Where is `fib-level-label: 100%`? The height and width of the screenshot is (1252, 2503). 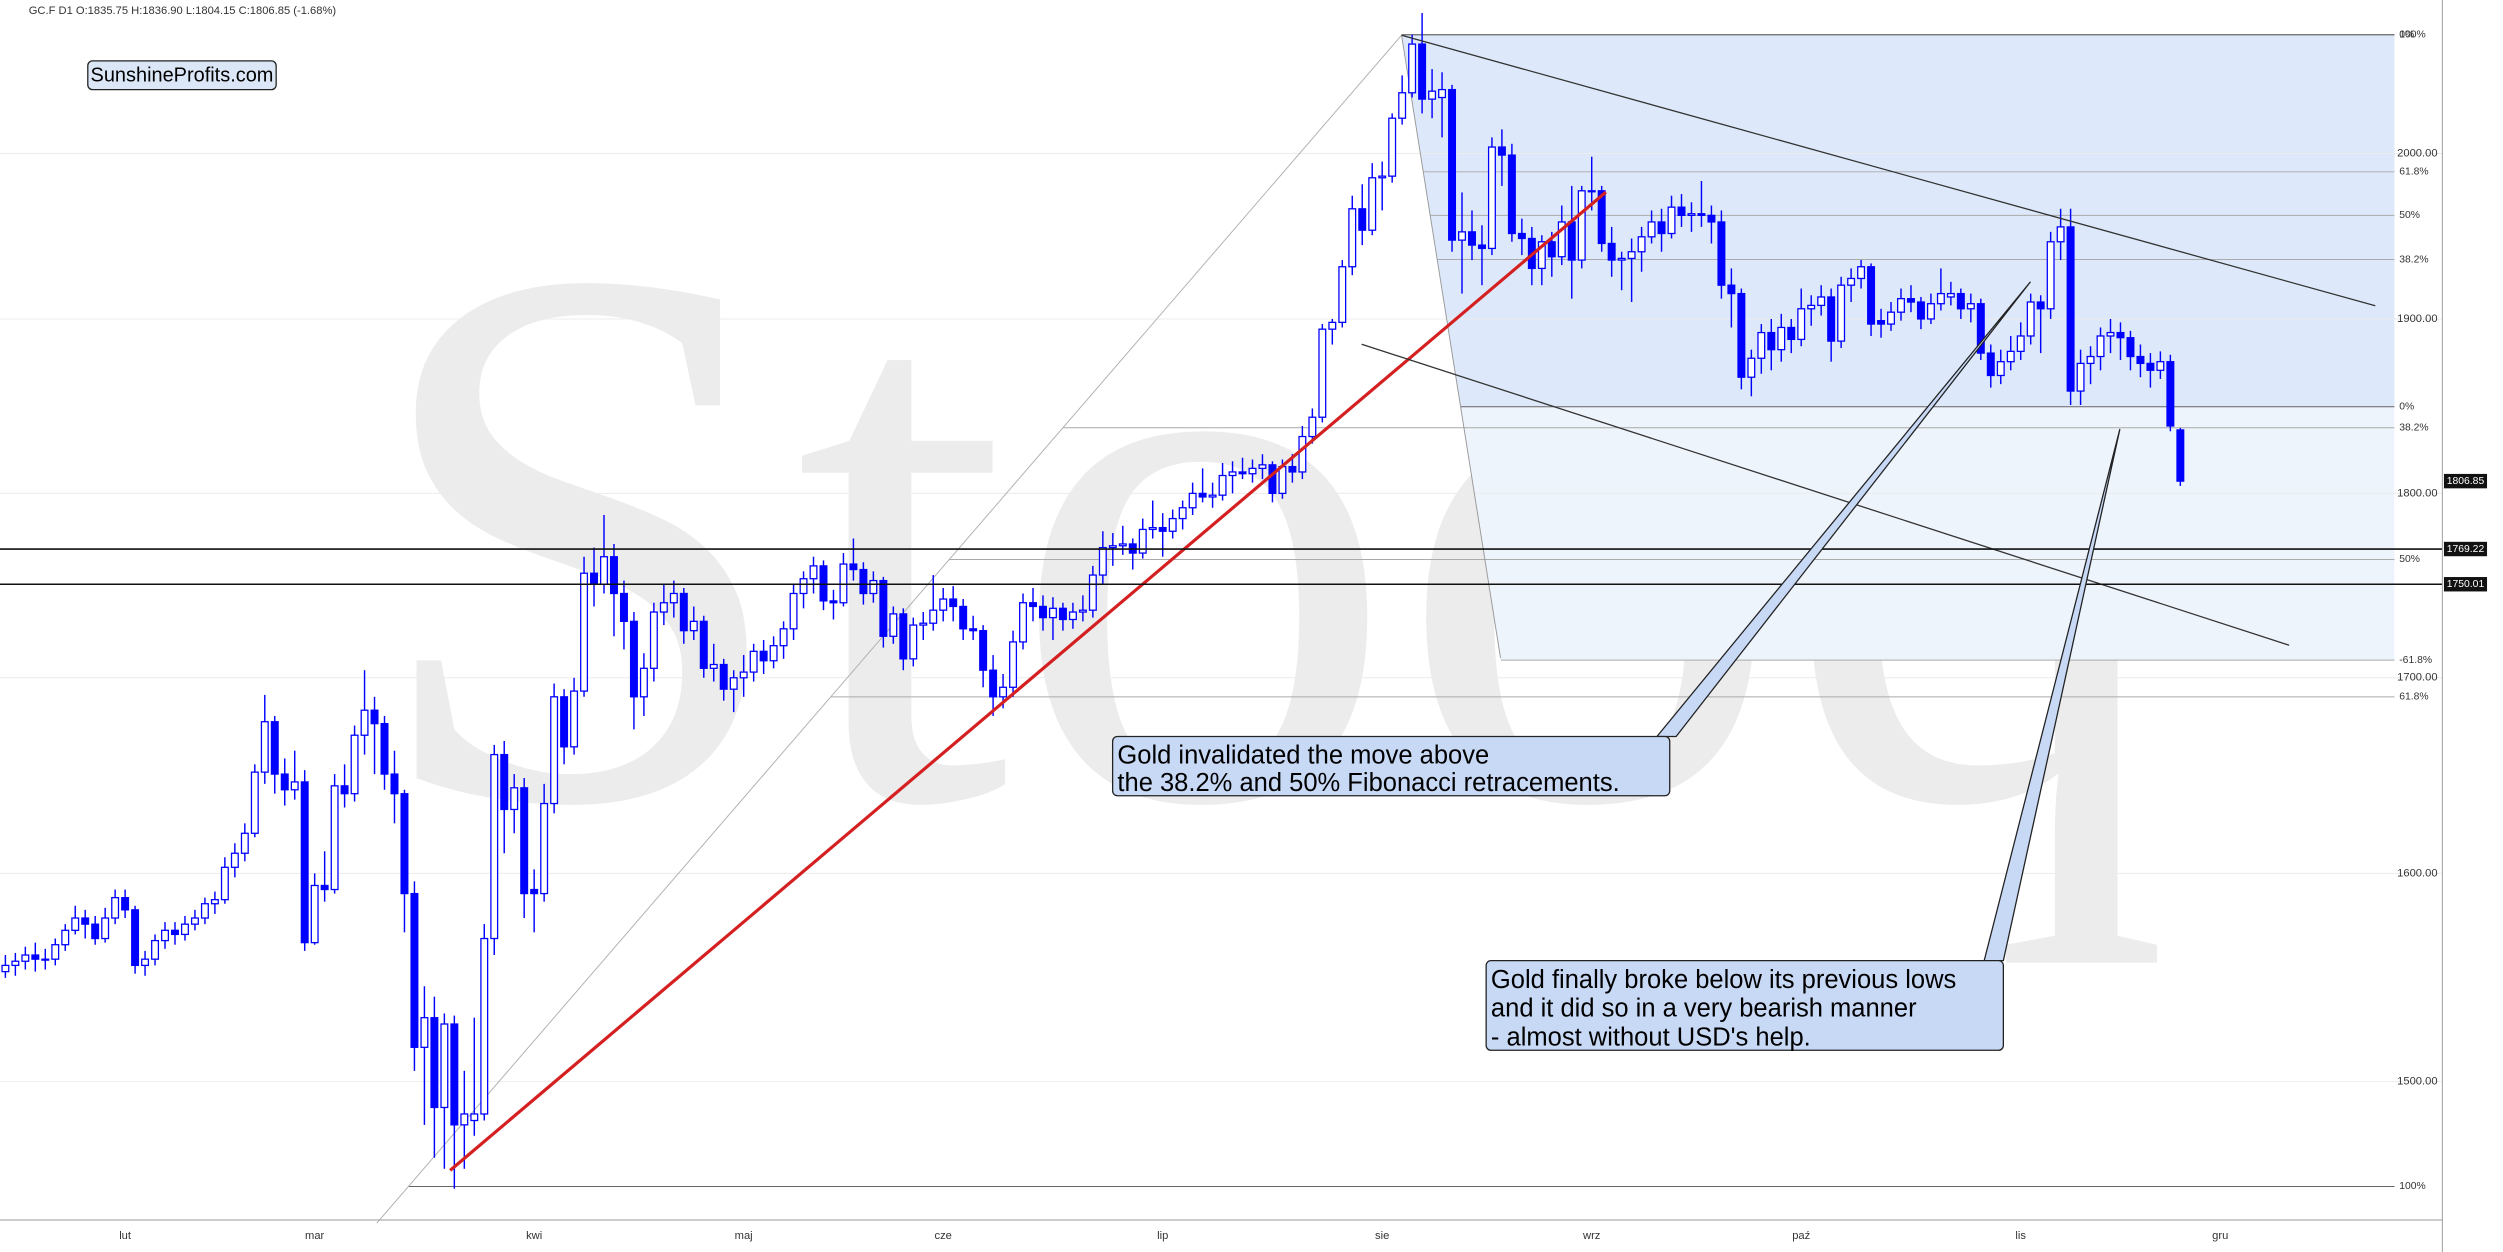 fib-level-label: 100% is located at coordinates (2412, 1186).